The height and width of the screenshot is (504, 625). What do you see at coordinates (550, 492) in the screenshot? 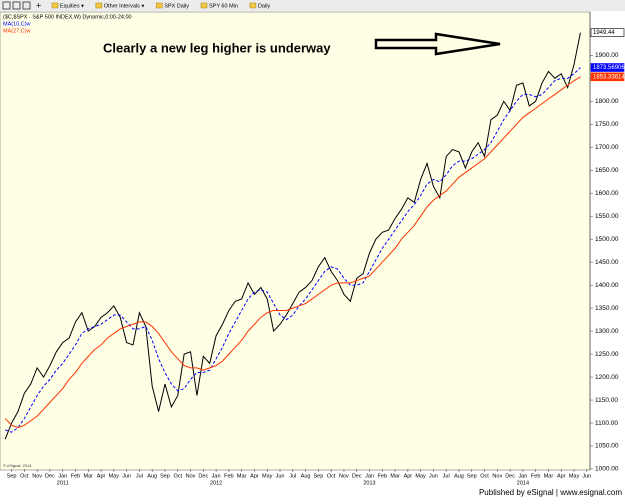
I see `footer: Published by eSignal | www.esignal.com` at bounding box center [550, 492].